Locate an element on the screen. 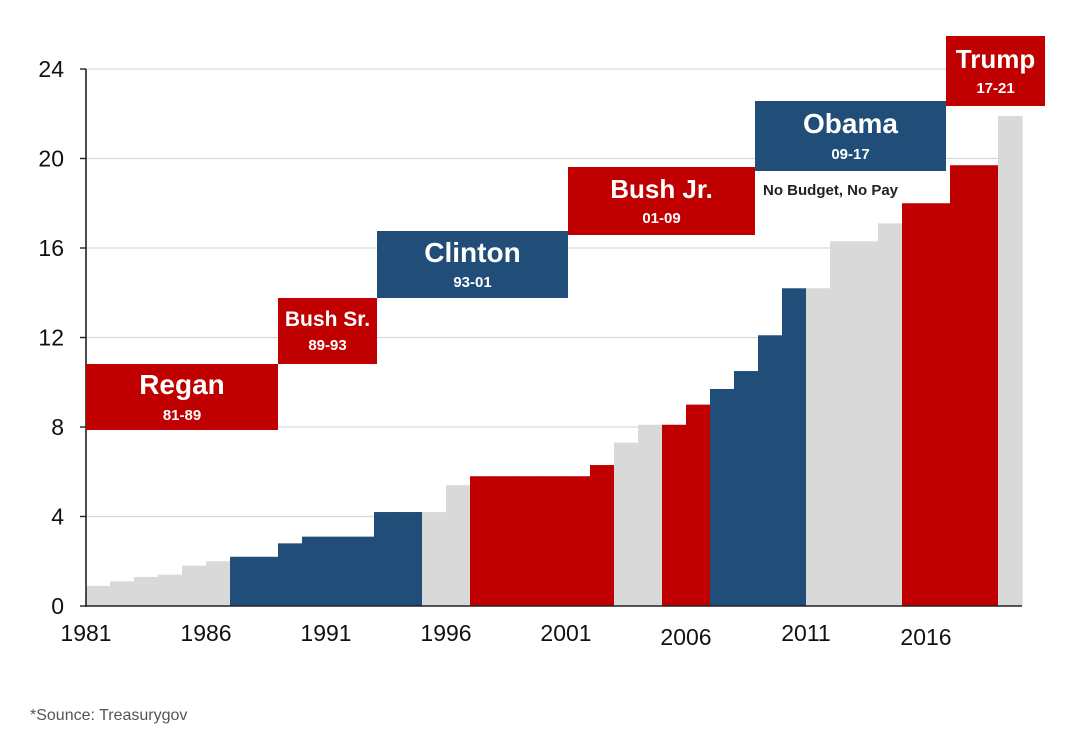 The height and width of the screenshot is (756, 1080). x-tick-label: 1996 is located at coordinates (445, 633).